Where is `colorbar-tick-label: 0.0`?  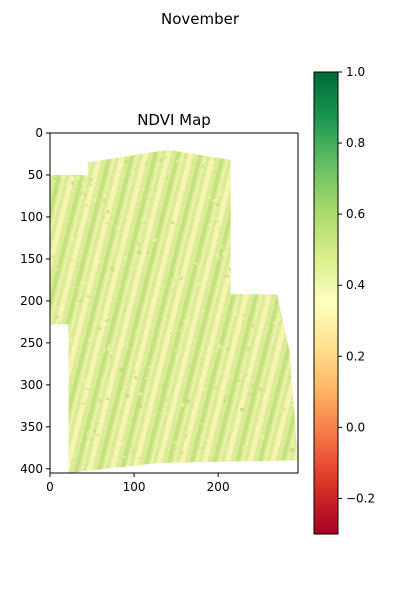
colorbar-tick-label: 0.0 is located at coordinates (355, 427).